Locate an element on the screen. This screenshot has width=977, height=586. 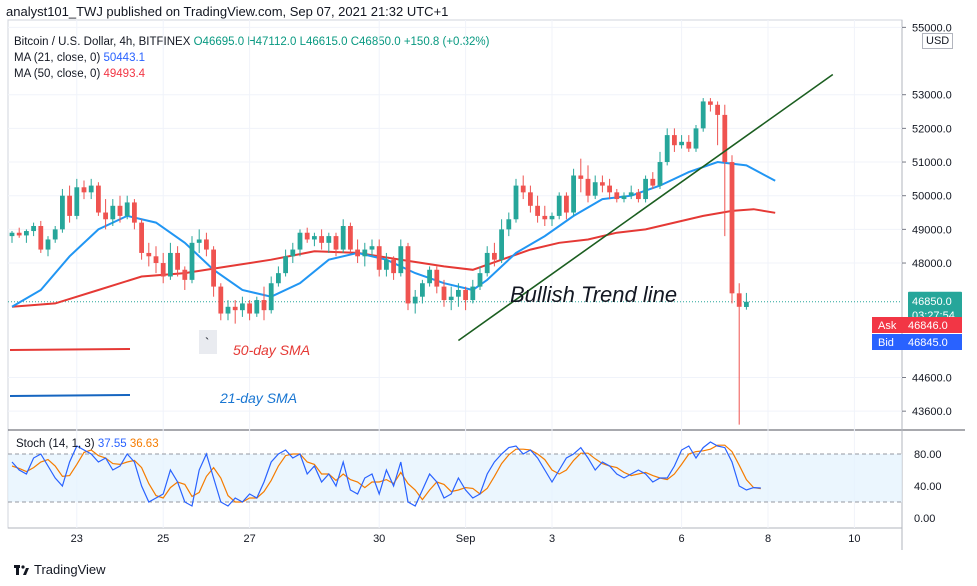
stoch-d-line is located at coordinates (386, 473).